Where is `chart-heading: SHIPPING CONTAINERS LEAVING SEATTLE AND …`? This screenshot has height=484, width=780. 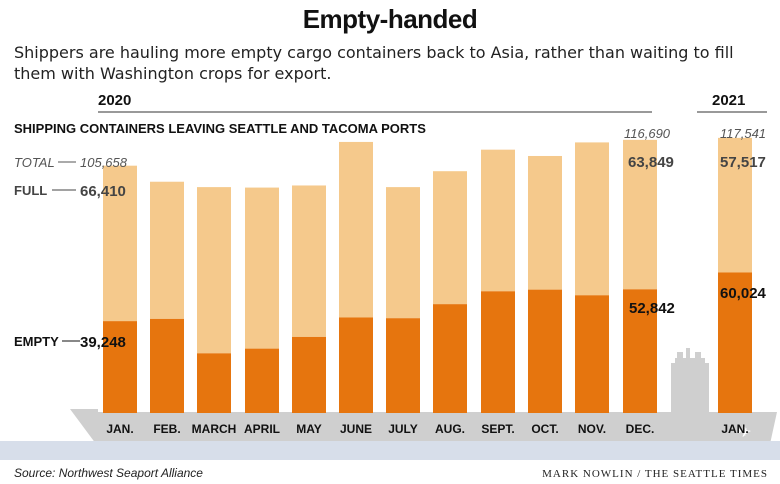 chart-heading: SHIPPING CONTAINERS LEAVING SEATTLE AND … is located at coordinates (220, 128).